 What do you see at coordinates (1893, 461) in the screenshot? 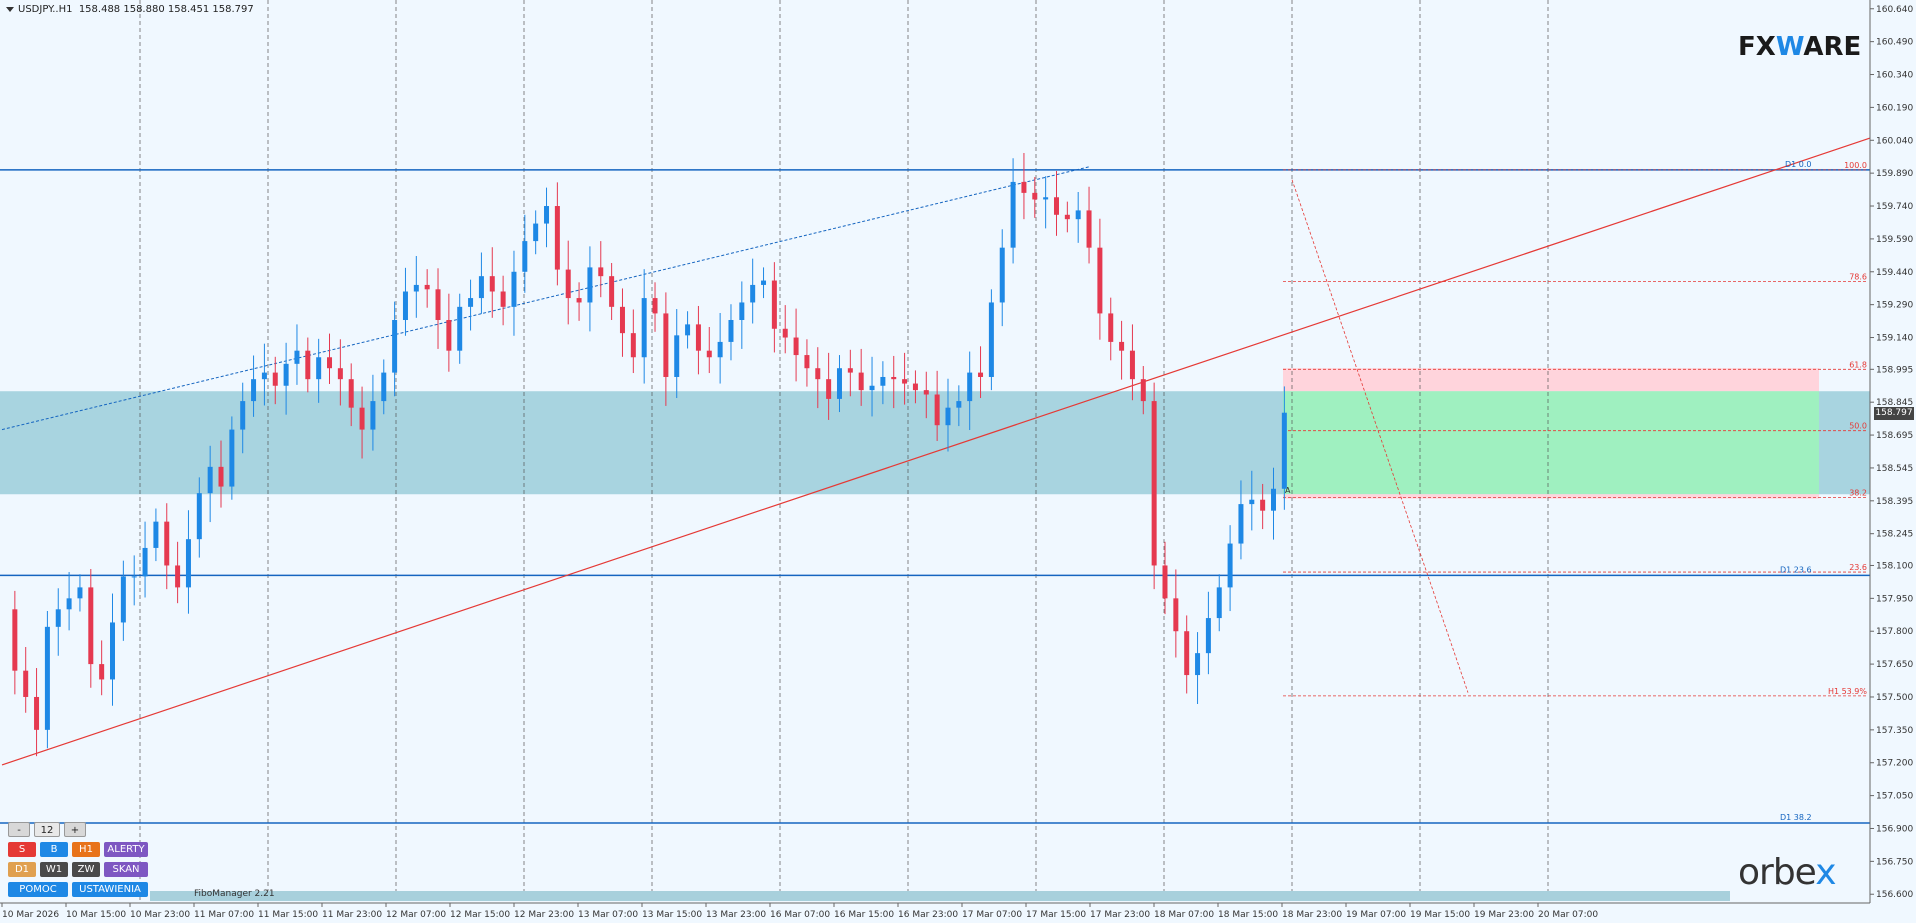
I see `price-axis` at bounding box center [1893, 461].